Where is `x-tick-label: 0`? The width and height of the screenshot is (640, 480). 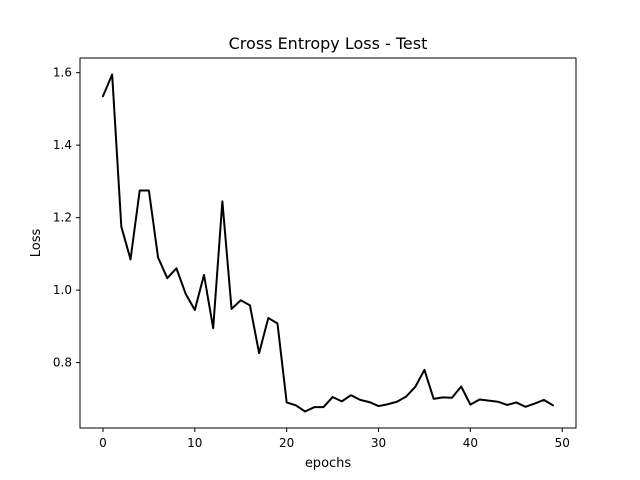 x-tick-label: 0 is located at coordinates (103, 443).